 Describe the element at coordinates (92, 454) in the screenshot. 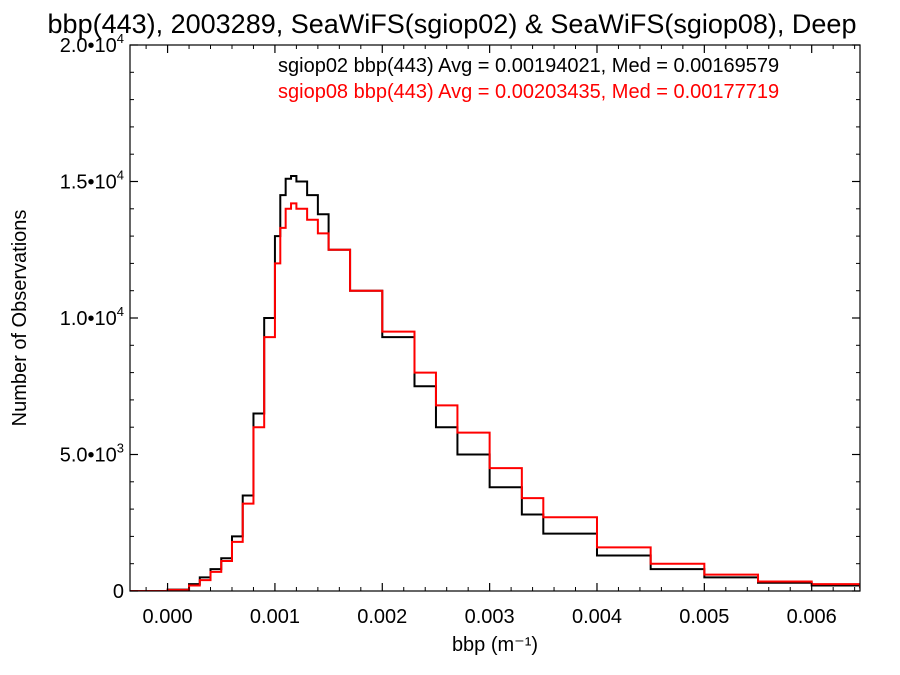

I see `y-tick-label: 5.0•103` at that location.